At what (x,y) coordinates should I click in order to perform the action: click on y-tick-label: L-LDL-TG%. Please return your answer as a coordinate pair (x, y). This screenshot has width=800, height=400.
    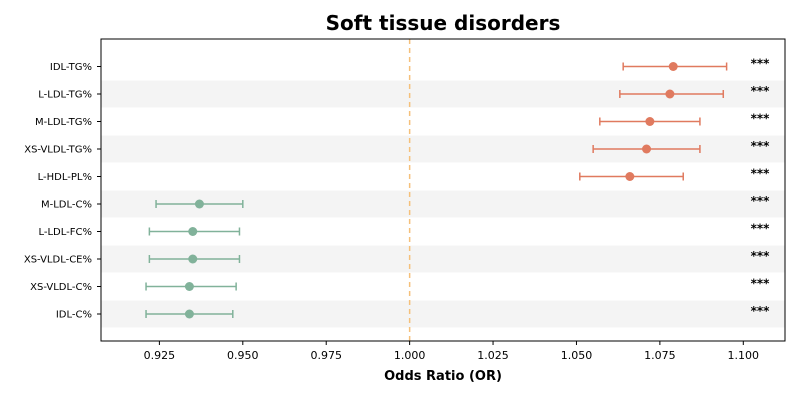
    Looking at the image, I should click on (65, 95).